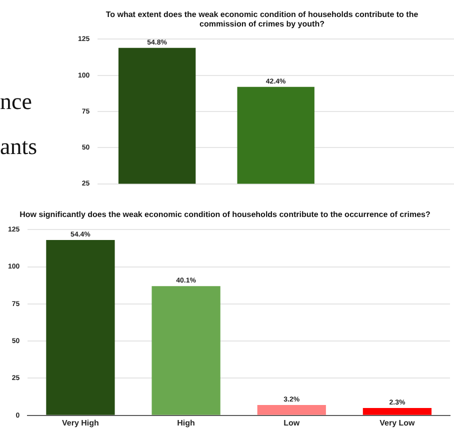 The height and width of the screenshot is (431, 454). Describe the element at coordinates (398, 423) in the screenshot. I see `x-tick-label: Very Low` at that location.